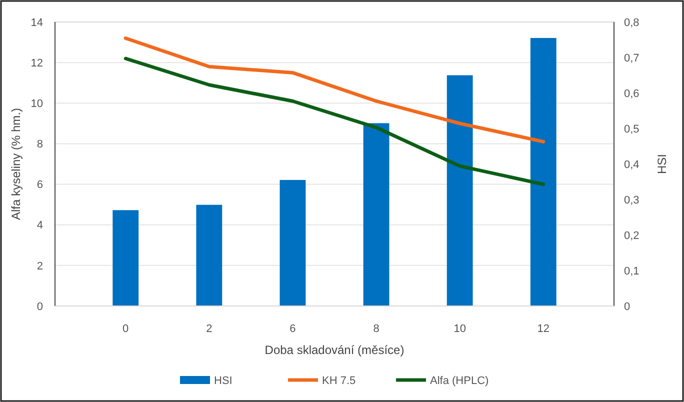 This screenshot has height=402, width=684. What do you see at coordinates (632, 200) in the screenshot?
I see `y2-tick-label: 0,3` at bounding box center [632, 200].